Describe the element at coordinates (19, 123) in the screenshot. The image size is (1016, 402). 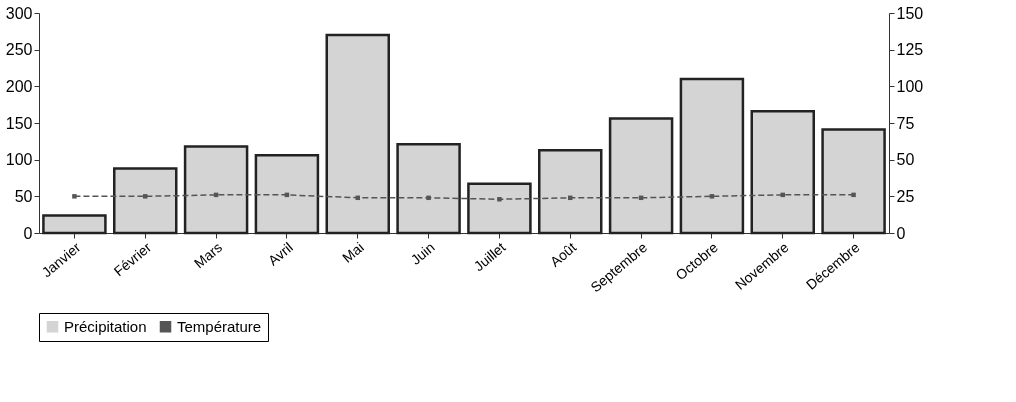
I see `y-tick-label: 150` at that location.